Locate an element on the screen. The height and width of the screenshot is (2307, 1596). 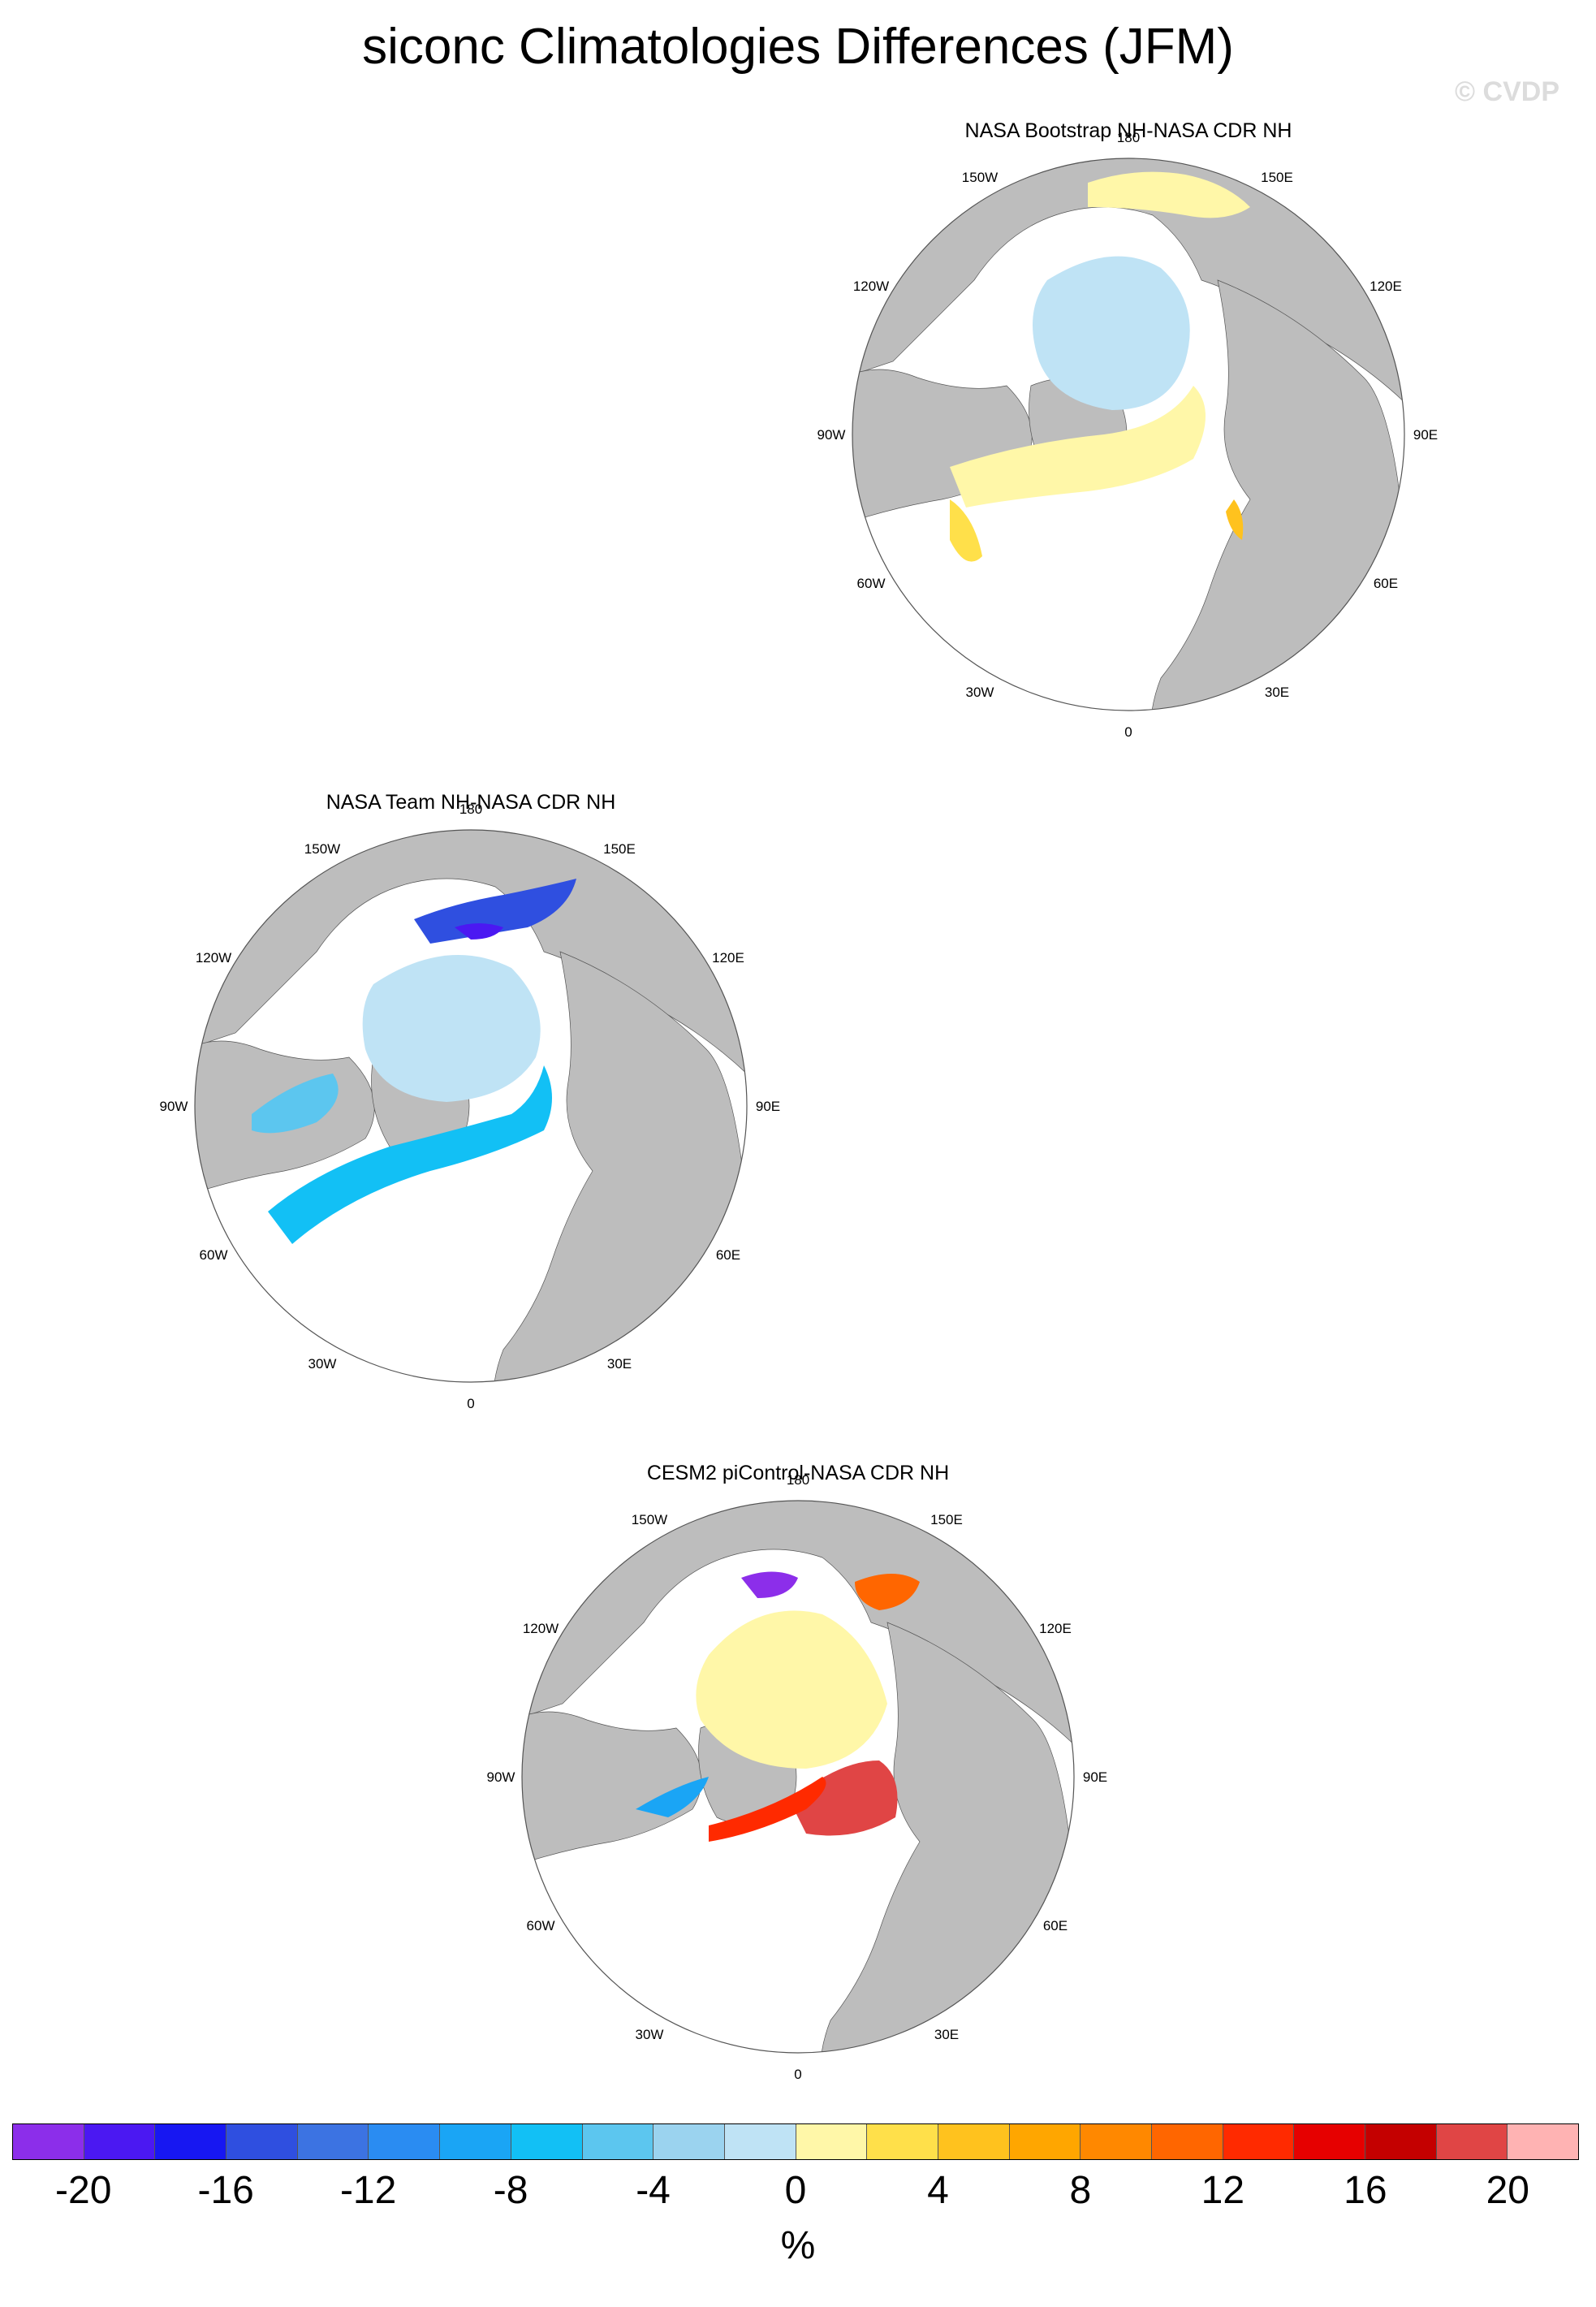
watermark: © CVDP is located at coordinates (1507, 91).